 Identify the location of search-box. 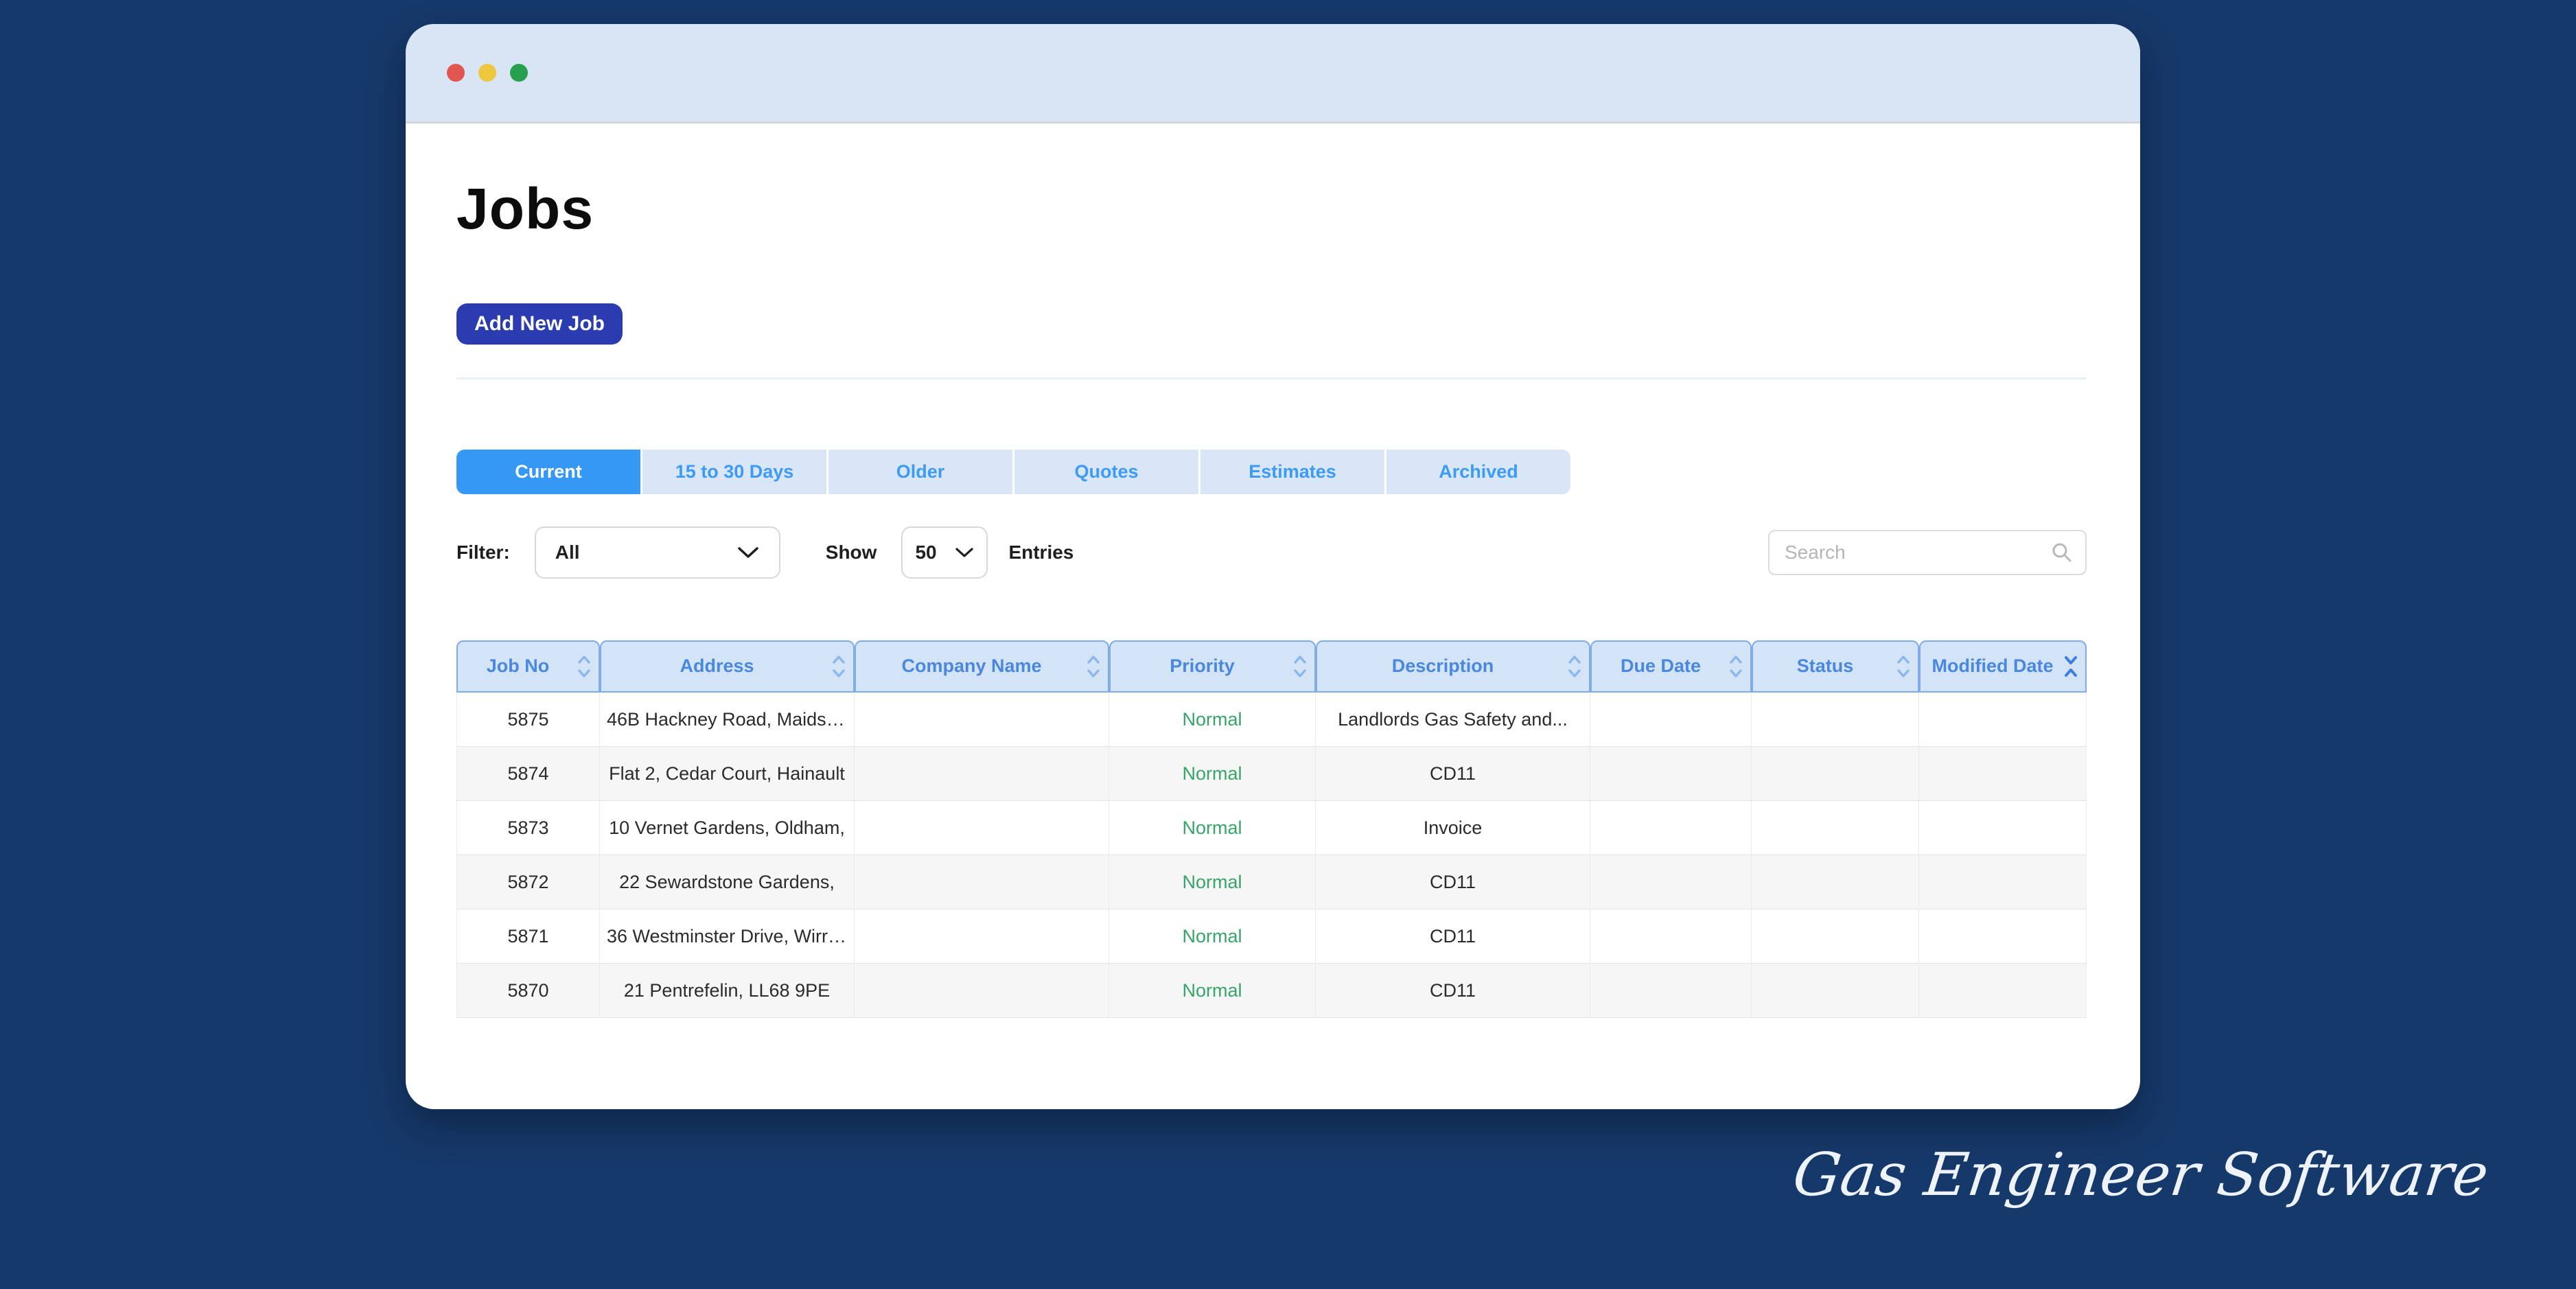
(1927, 552).